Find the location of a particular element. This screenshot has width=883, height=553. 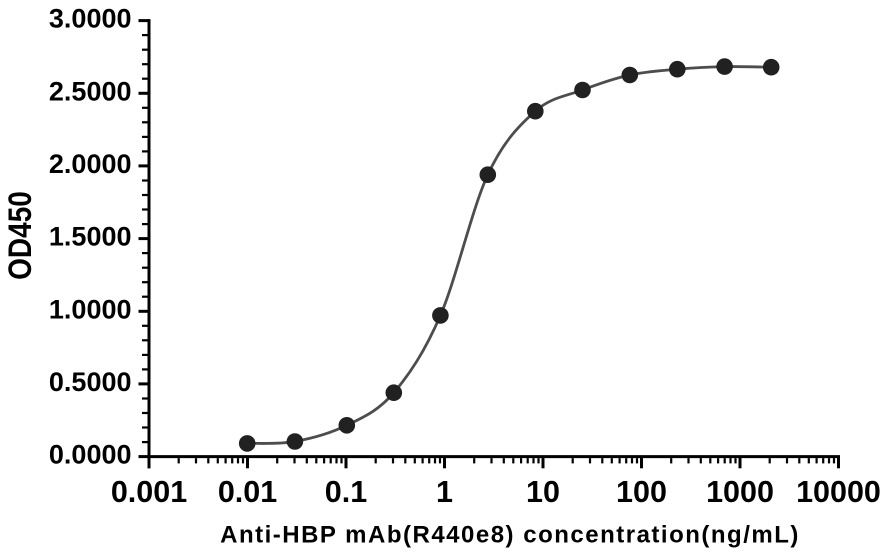

svg-text: 0.5000 is located at coordinates (90, 382).